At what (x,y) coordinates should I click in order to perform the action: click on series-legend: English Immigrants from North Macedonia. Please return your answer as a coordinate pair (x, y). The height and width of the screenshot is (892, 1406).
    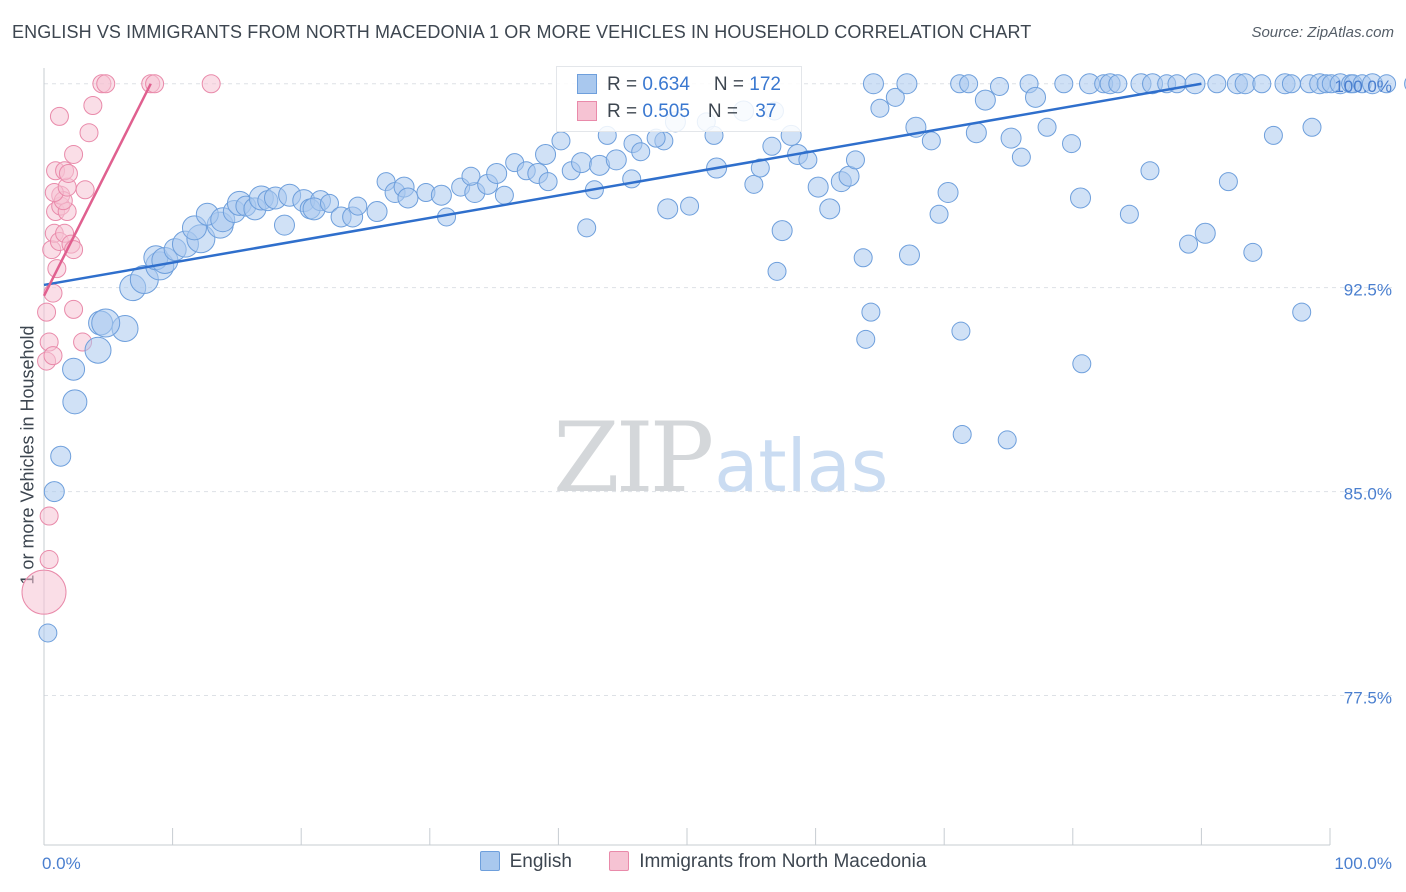
    Looking at the image, I should click on (703, 862).